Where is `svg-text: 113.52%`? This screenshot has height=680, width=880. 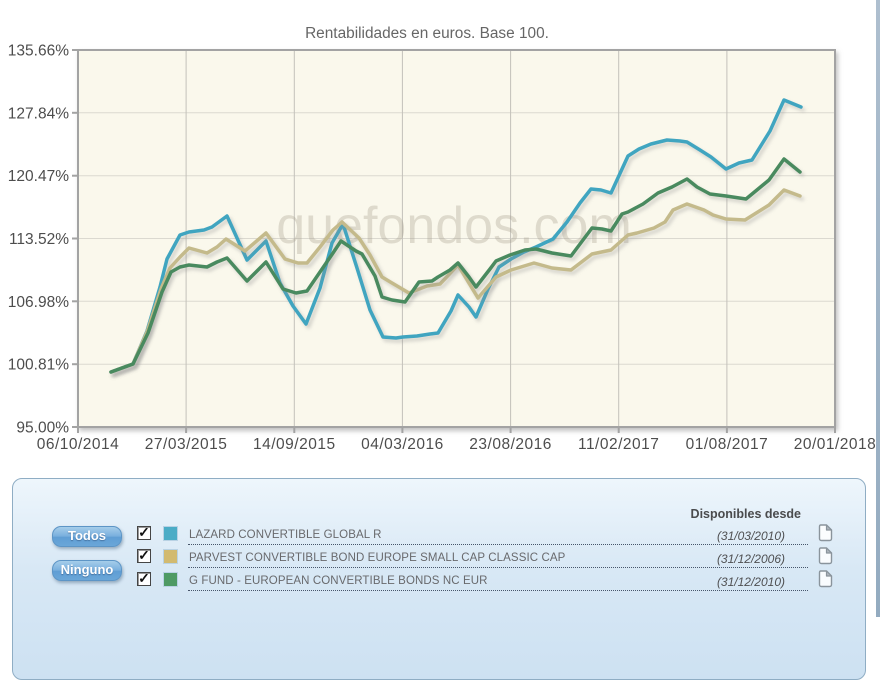 svg-text: 113.52% is located at coordinates (39, 239).